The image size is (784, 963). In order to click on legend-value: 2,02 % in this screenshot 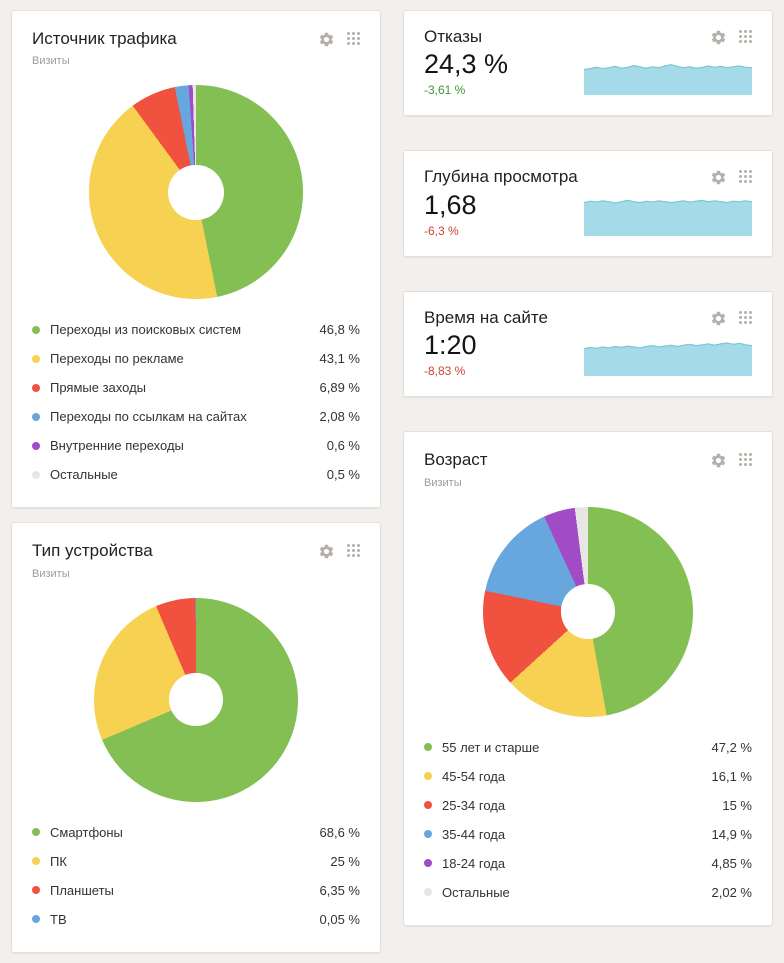, I will do `click(731, 892)`.